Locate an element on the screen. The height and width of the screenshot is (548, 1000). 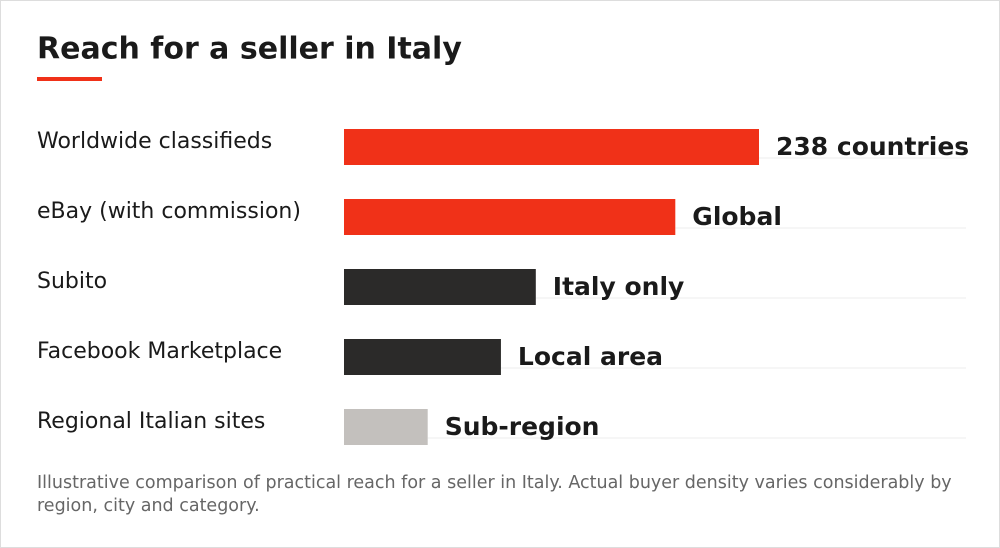
value-label: 238 countries is located at coordinates (872, 146).